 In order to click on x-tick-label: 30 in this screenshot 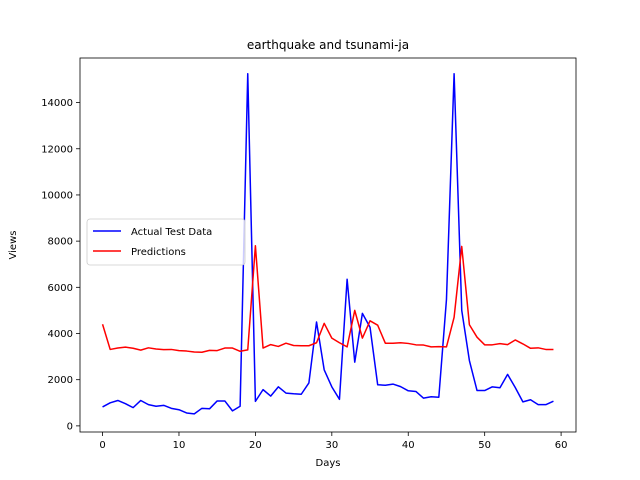, I will do `click(331, 445)`.